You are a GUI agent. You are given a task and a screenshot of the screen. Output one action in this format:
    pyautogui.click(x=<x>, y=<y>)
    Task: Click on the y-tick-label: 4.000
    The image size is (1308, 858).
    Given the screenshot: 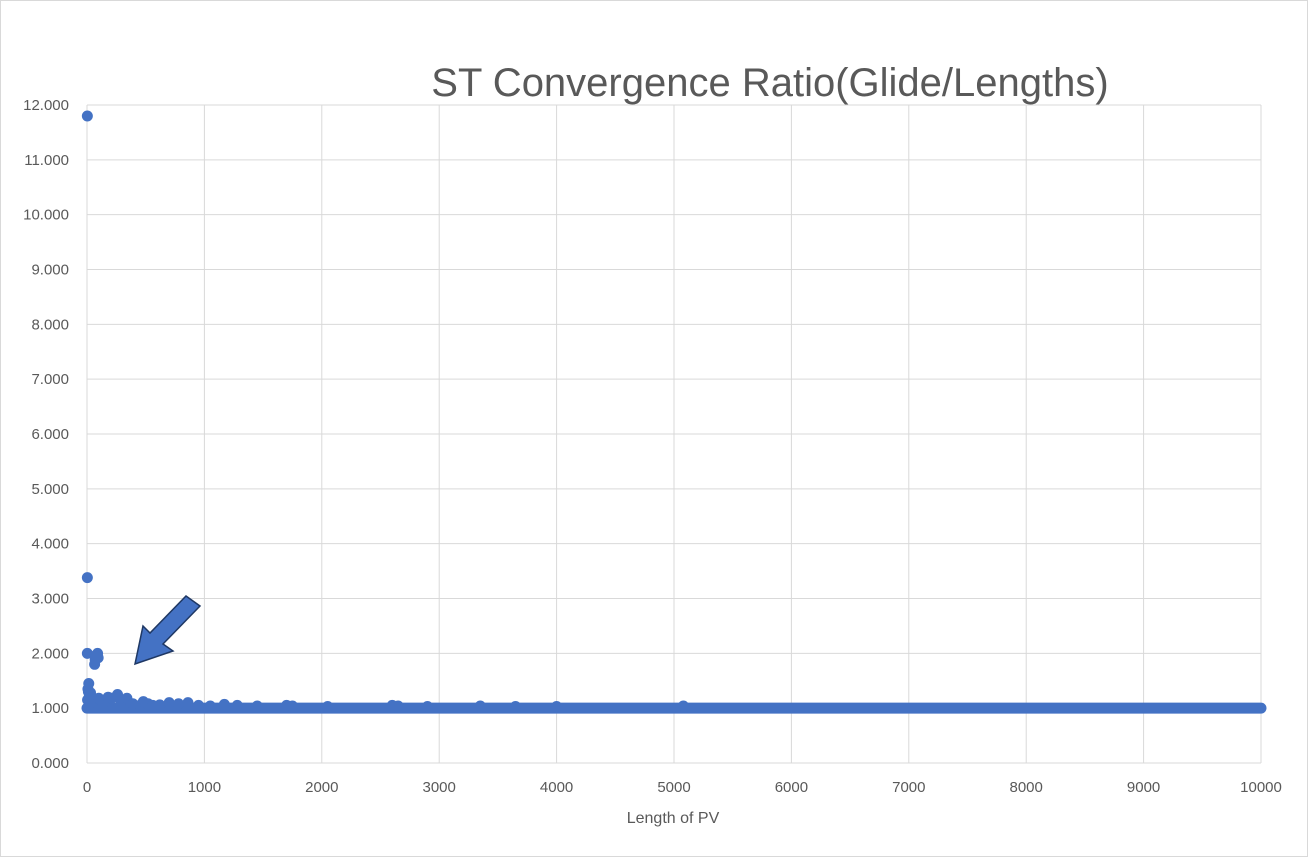 What is the action you would take?
    pyautogui.click(x=50, y=544)
    